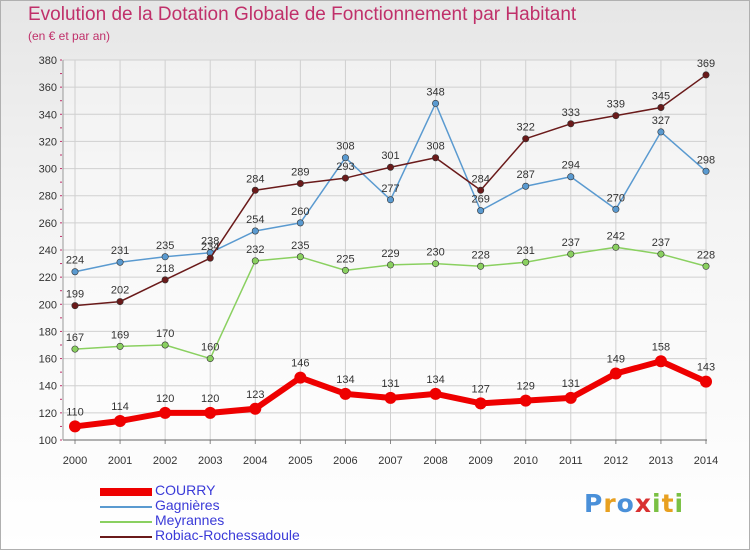  Describe the element at coordinates (390, 156) in the screenshot. I see `data-label: 301` at that location.